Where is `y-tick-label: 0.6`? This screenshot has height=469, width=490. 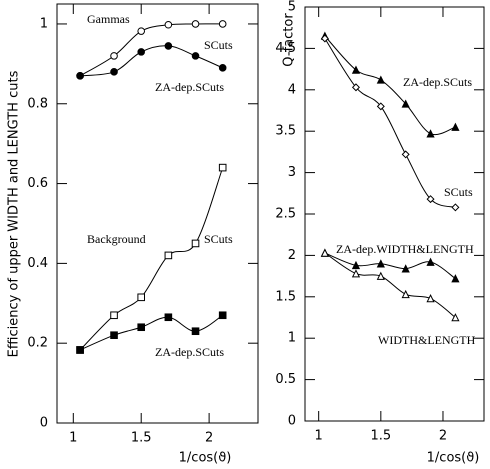 y-tick-label: 0.6 is located at coordinates (37, 183).